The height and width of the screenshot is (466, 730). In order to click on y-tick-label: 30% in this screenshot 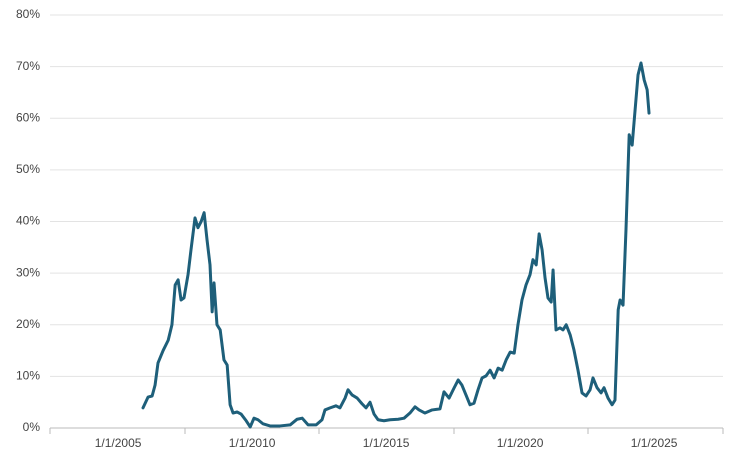, I will do `click(28, 272)`.